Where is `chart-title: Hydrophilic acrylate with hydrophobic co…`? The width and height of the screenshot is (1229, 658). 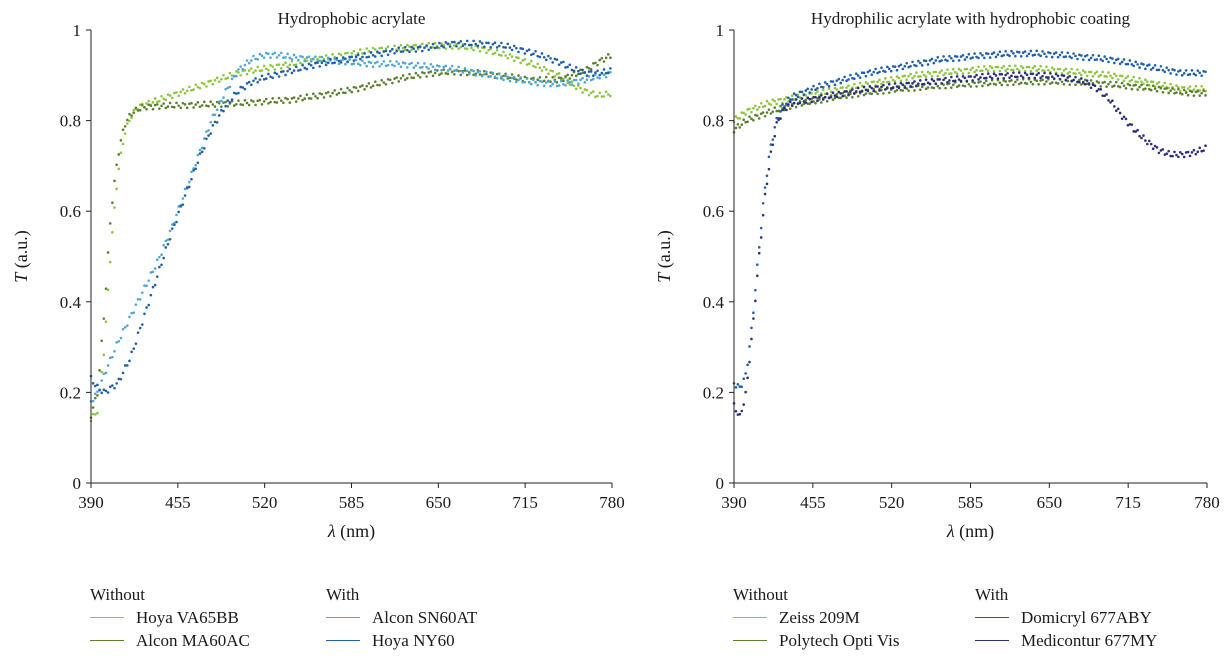 chart-title: Hydrophilic acrylate with hydrophobic co… is located at coordinates (971, 18).